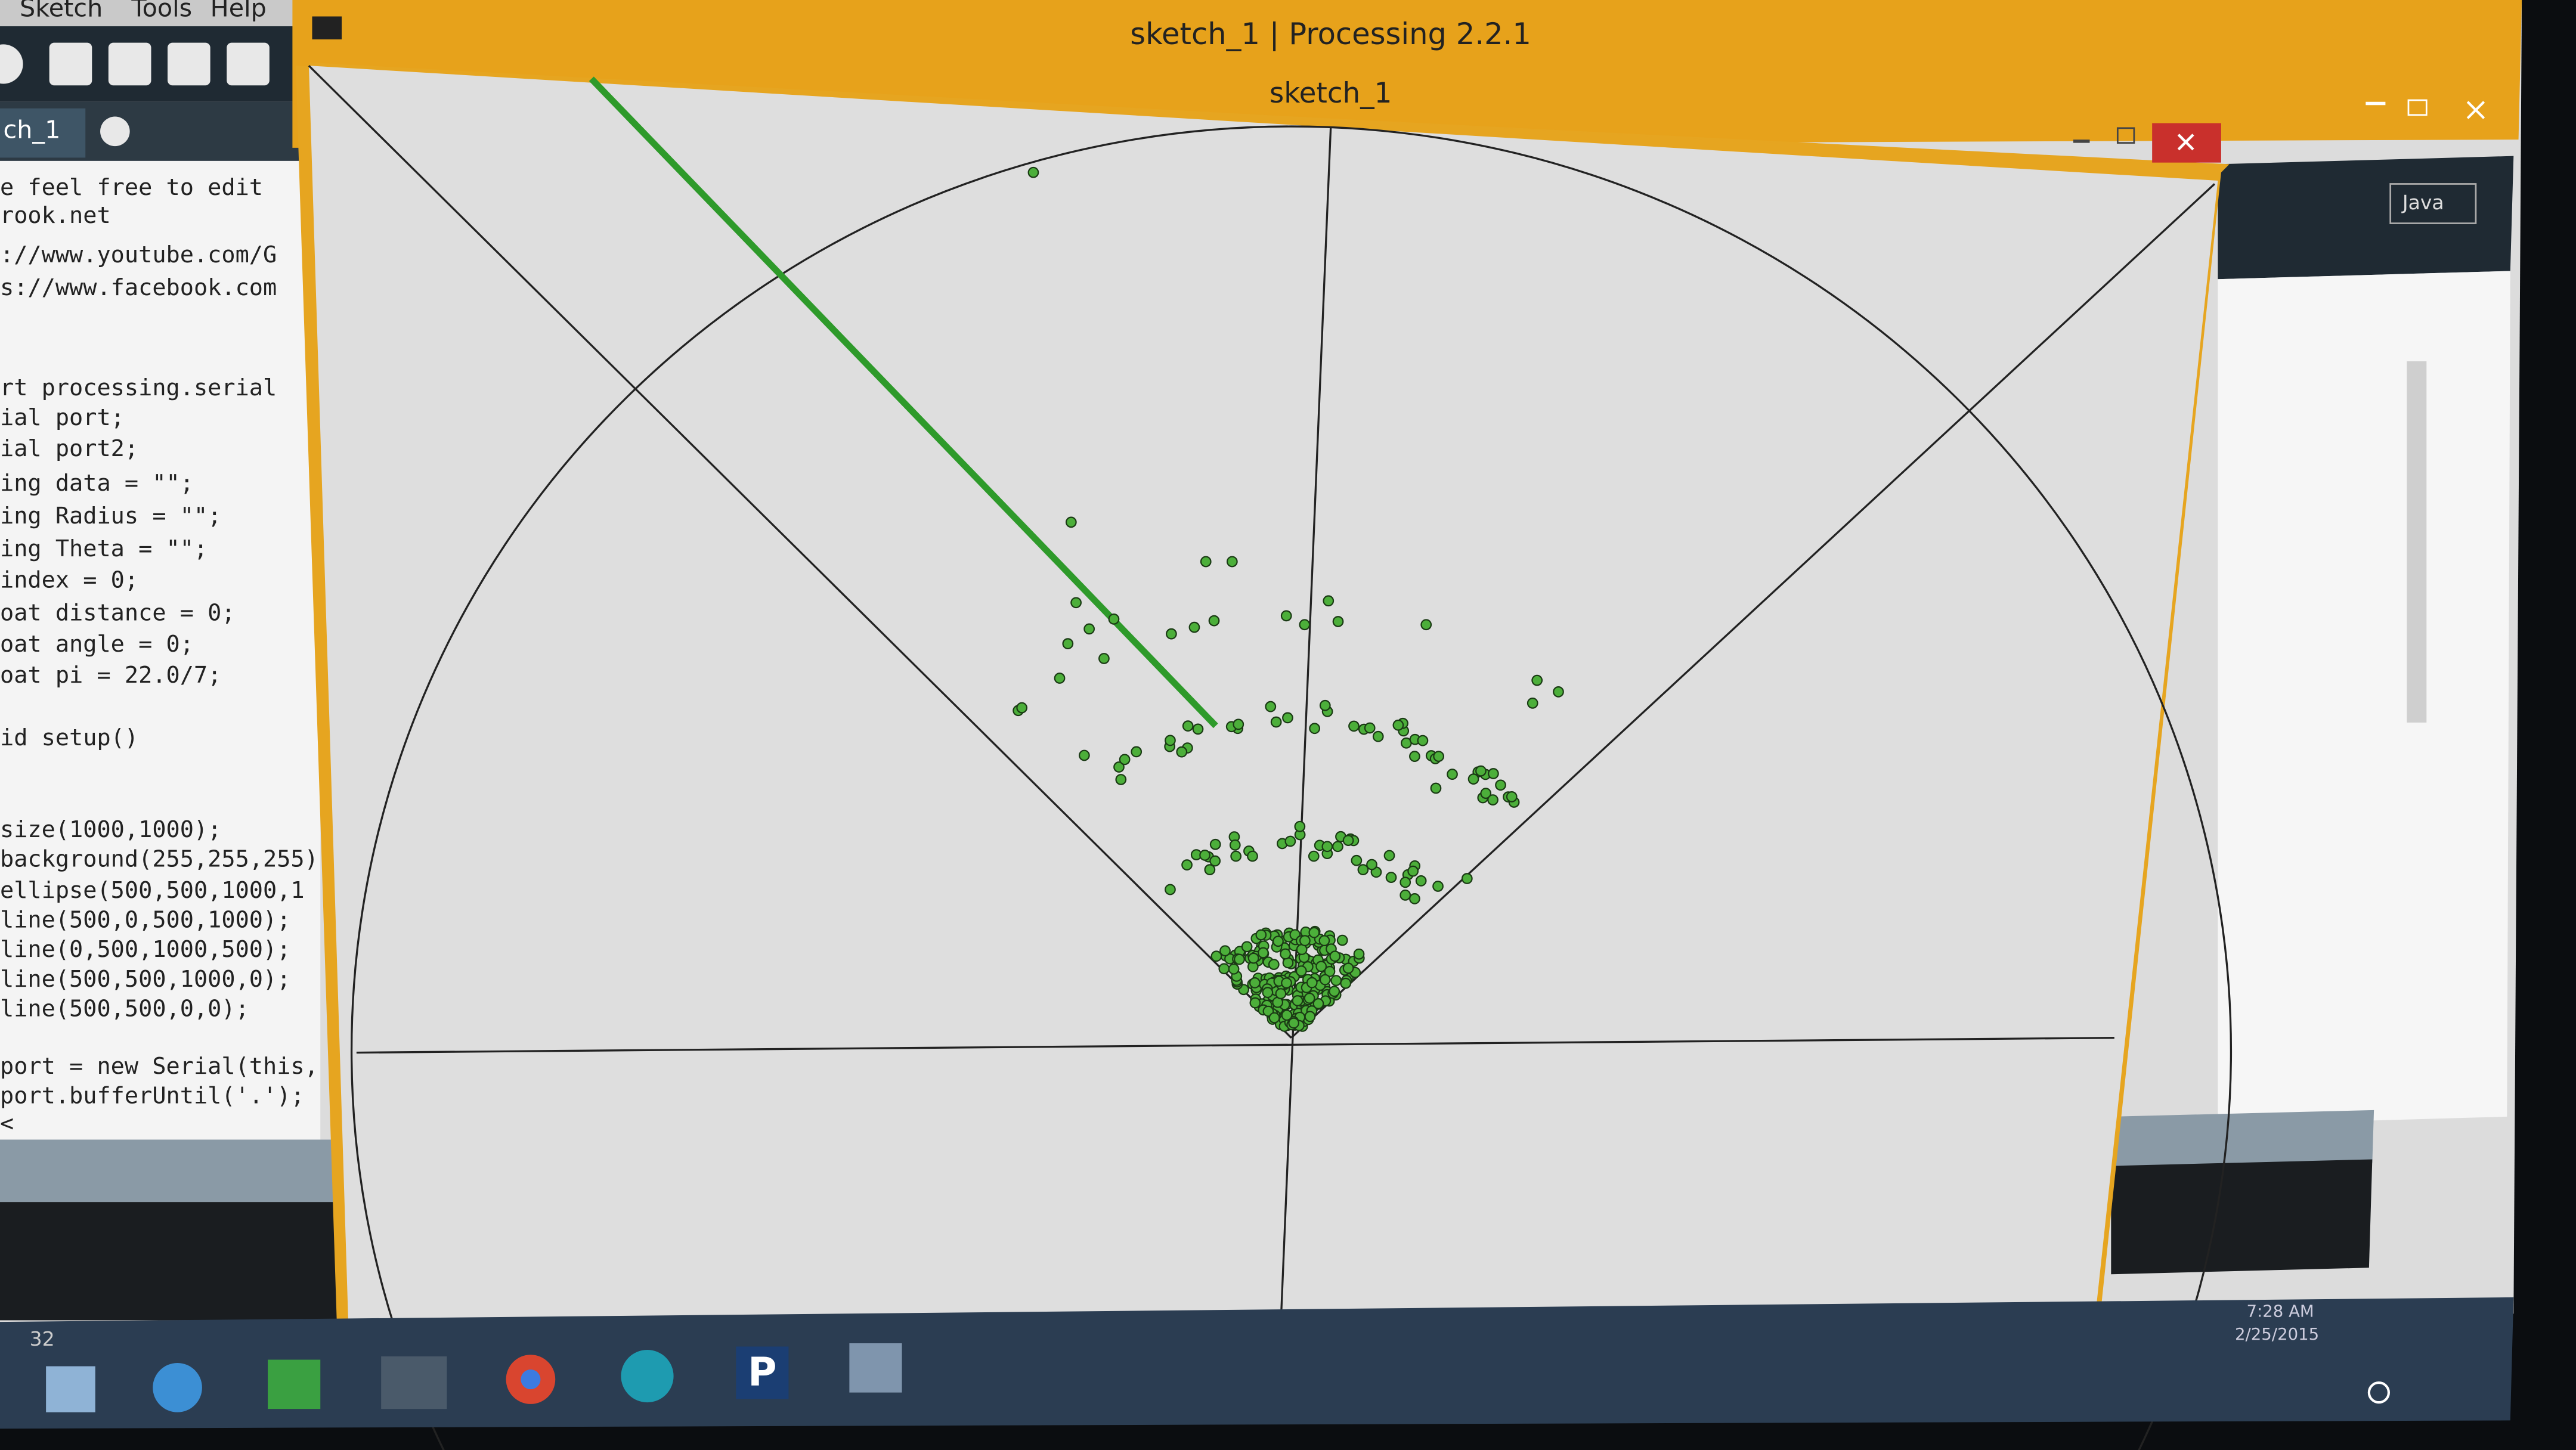  I want to click on code-line: id setup(), so click(69, 737).